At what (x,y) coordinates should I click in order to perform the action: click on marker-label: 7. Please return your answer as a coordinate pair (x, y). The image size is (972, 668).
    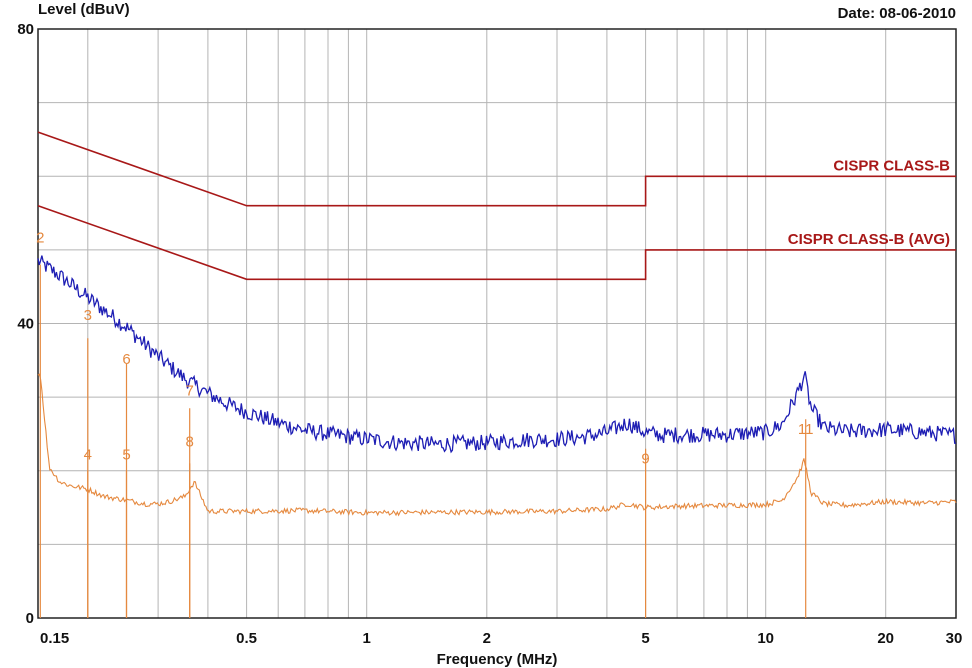
    Looking at the image, I should click on (190, 391).